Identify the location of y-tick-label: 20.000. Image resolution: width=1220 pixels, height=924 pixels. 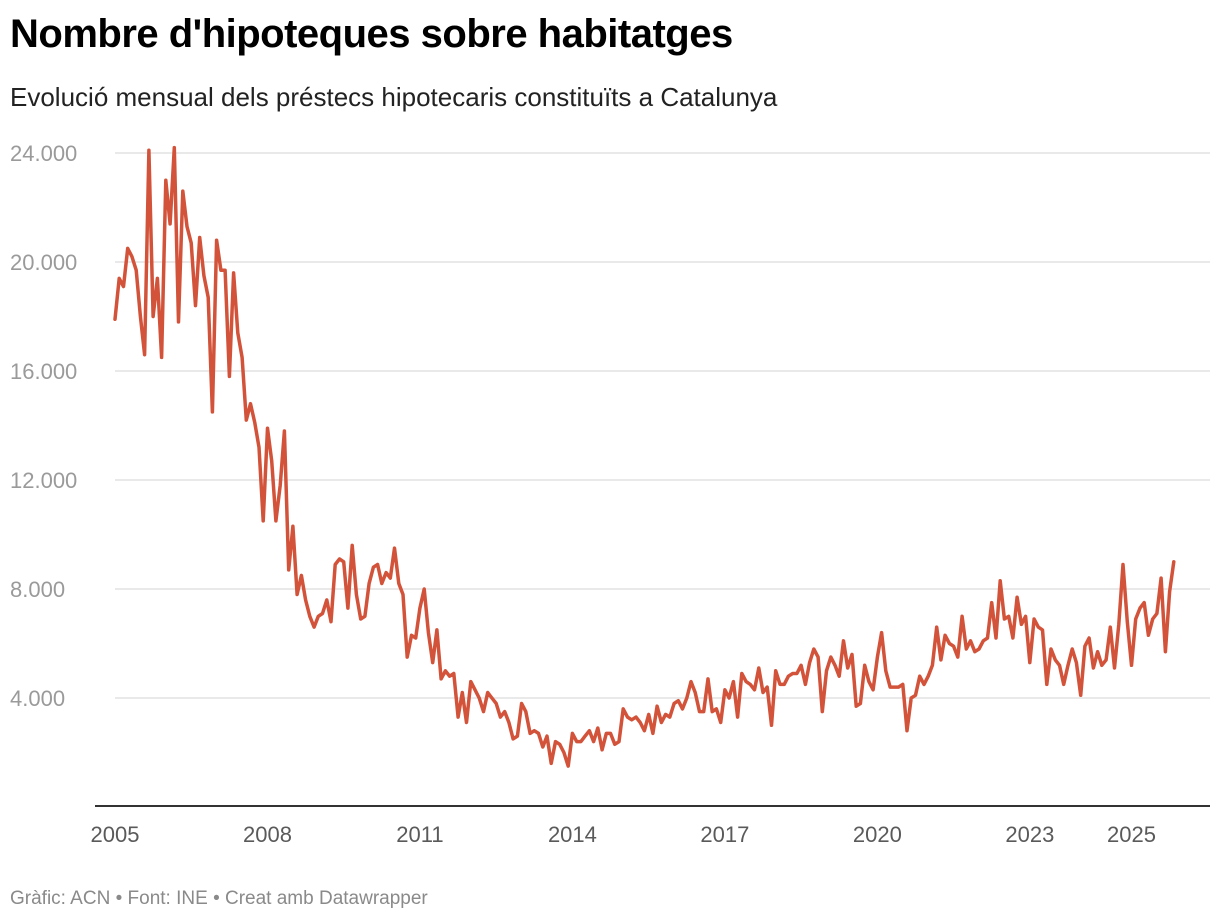
(43, 262).